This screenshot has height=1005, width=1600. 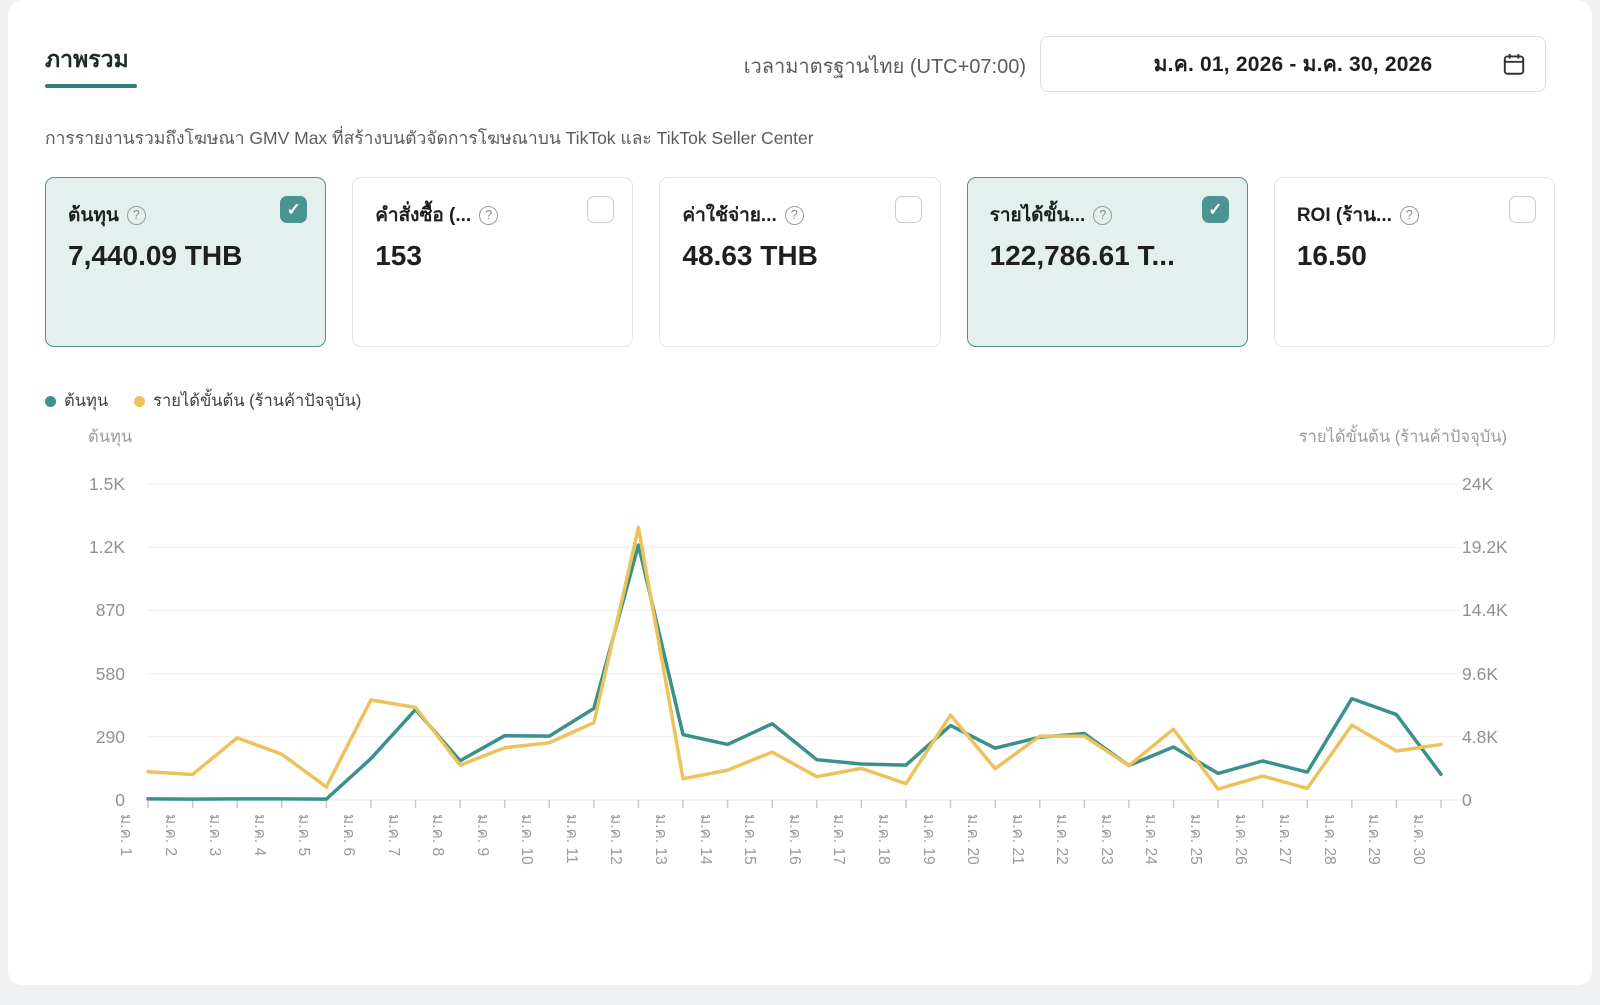 I want to click on metric-card-orders: คำสั่งซื้อ (... ? 153, so click(x=493, y=262).